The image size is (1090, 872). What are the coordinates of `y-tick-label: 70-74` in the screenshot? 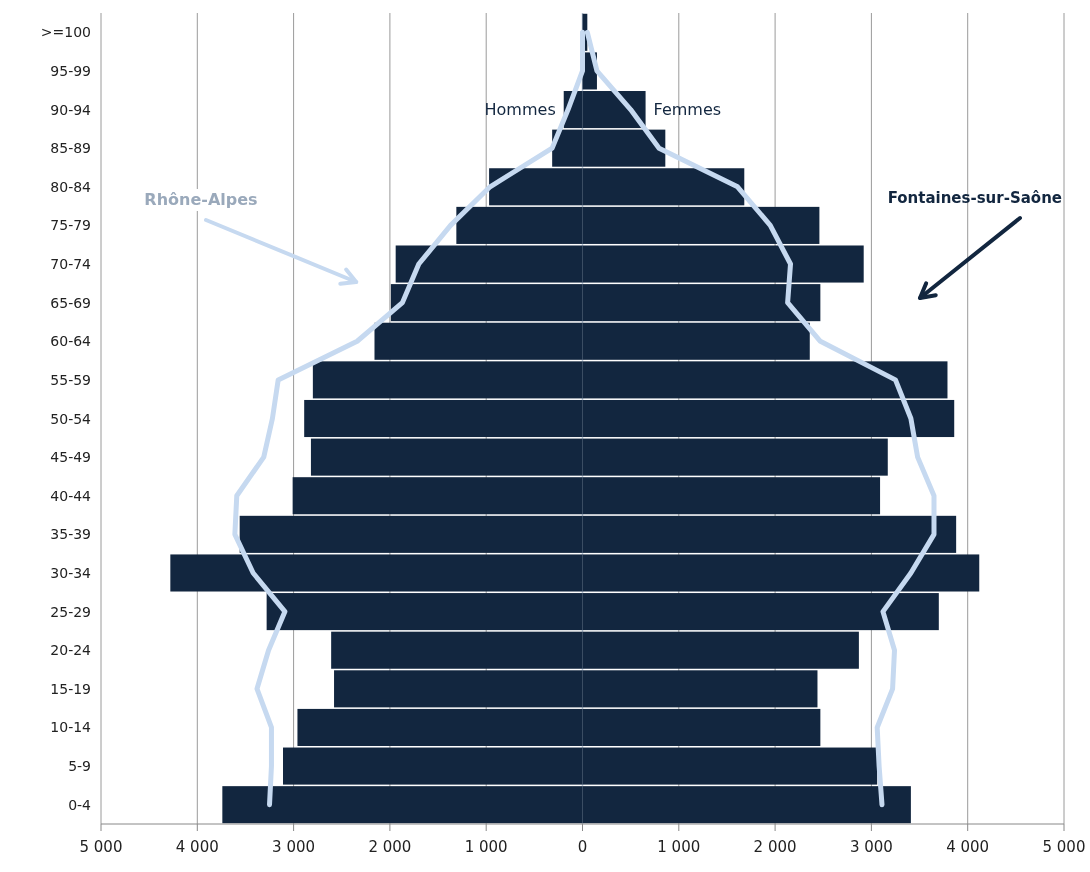 It's located at (71, 264).